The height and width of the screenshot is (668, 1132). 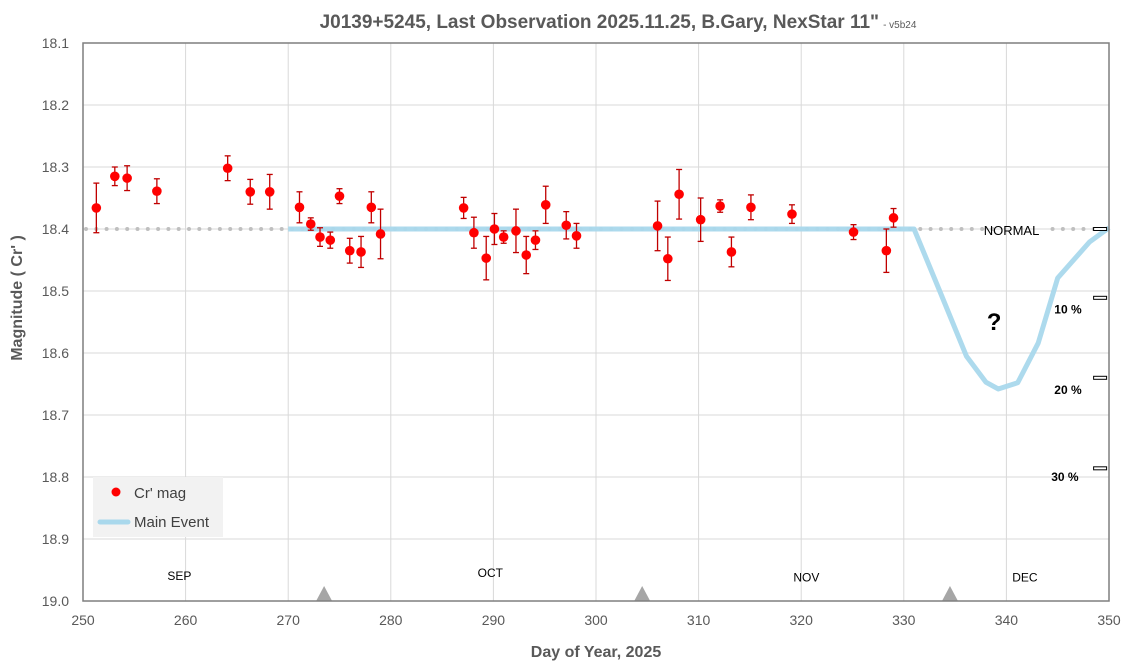 I want to click on depth-percent-label: 30 %, so click(x=1065, y=477).